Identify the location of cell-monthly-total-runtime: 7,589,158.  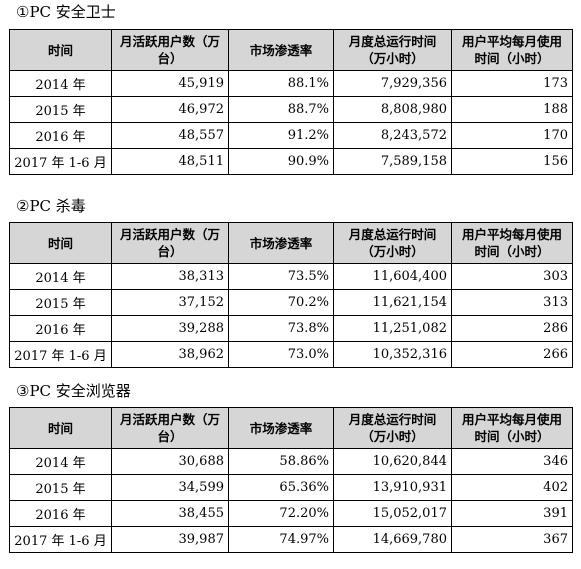
(392, 161).